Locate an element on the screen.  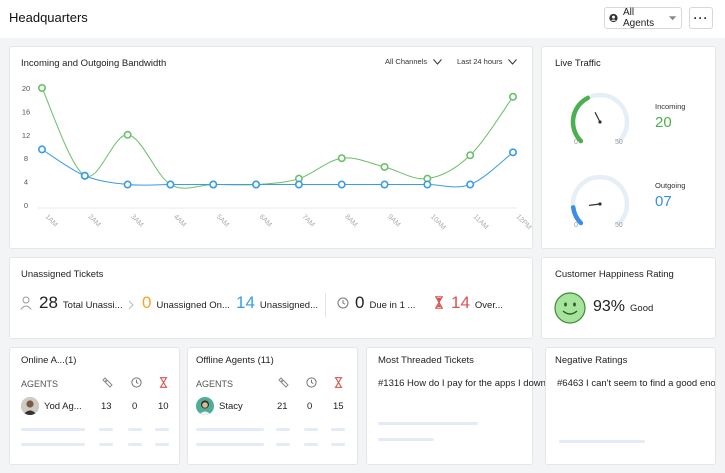
channels-filter-dropdown: All Channels is located at coordinates (413, 61).